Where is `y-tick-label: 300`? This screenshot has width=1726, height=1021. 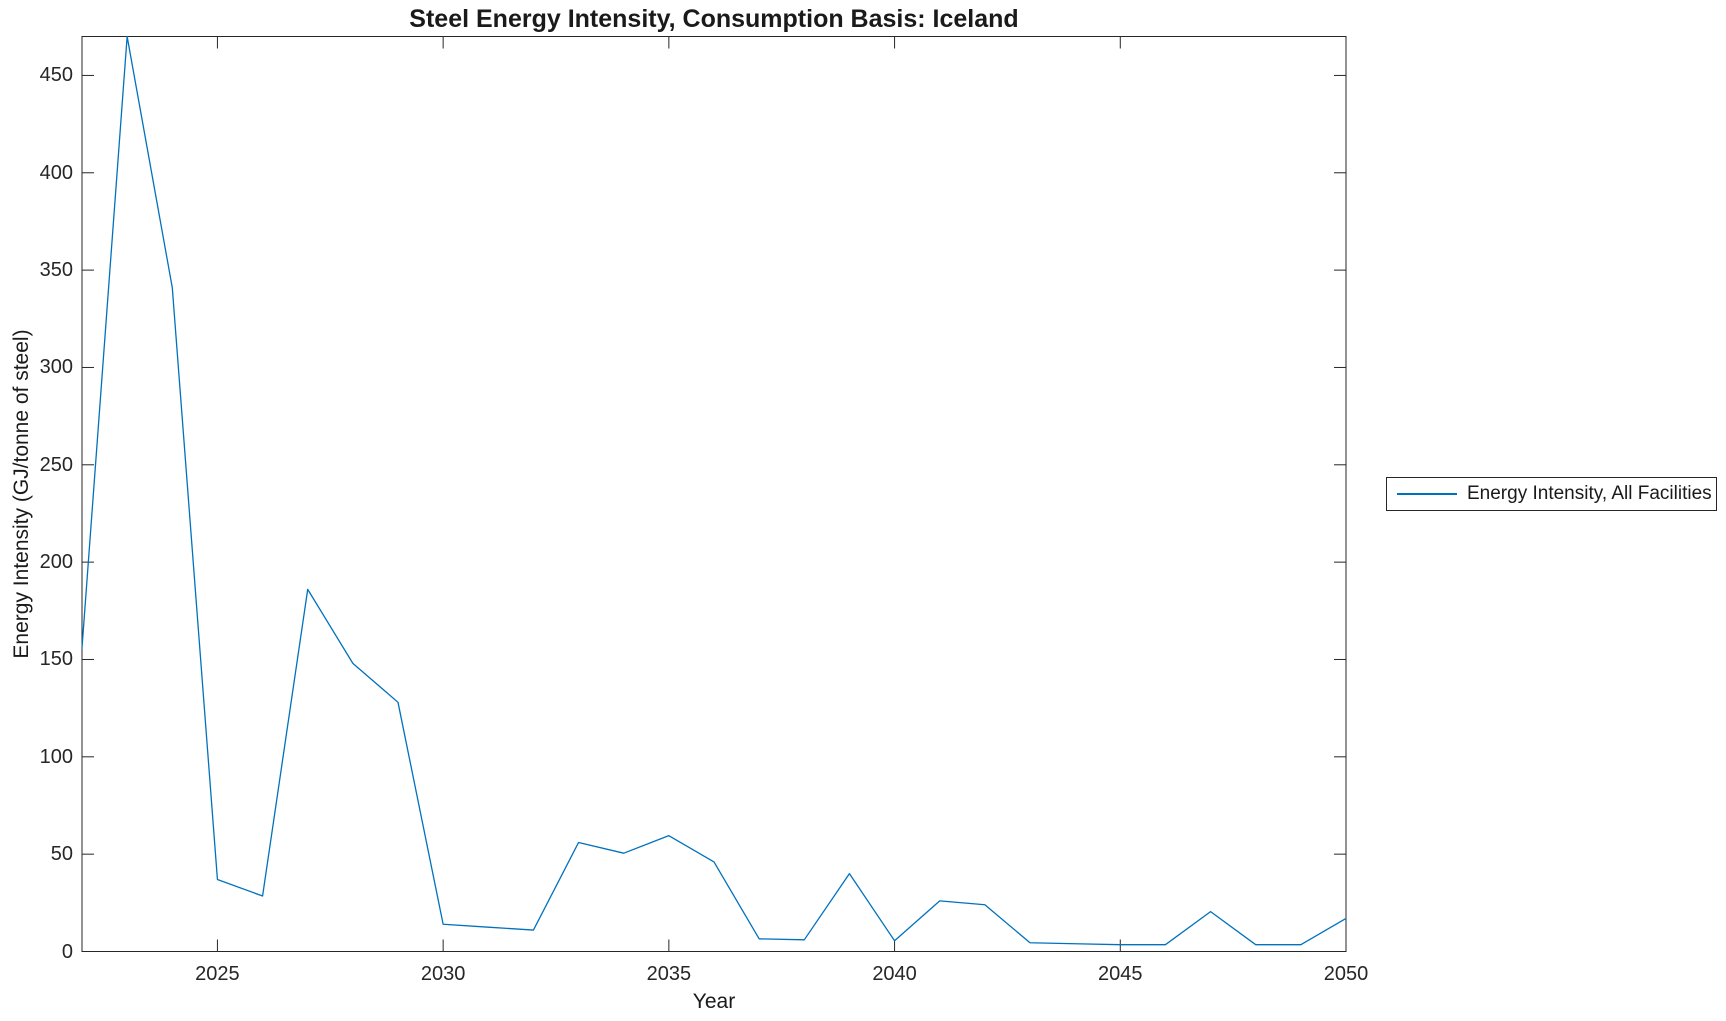 y-tick-label: 300 is located at coordinates (56, 367).